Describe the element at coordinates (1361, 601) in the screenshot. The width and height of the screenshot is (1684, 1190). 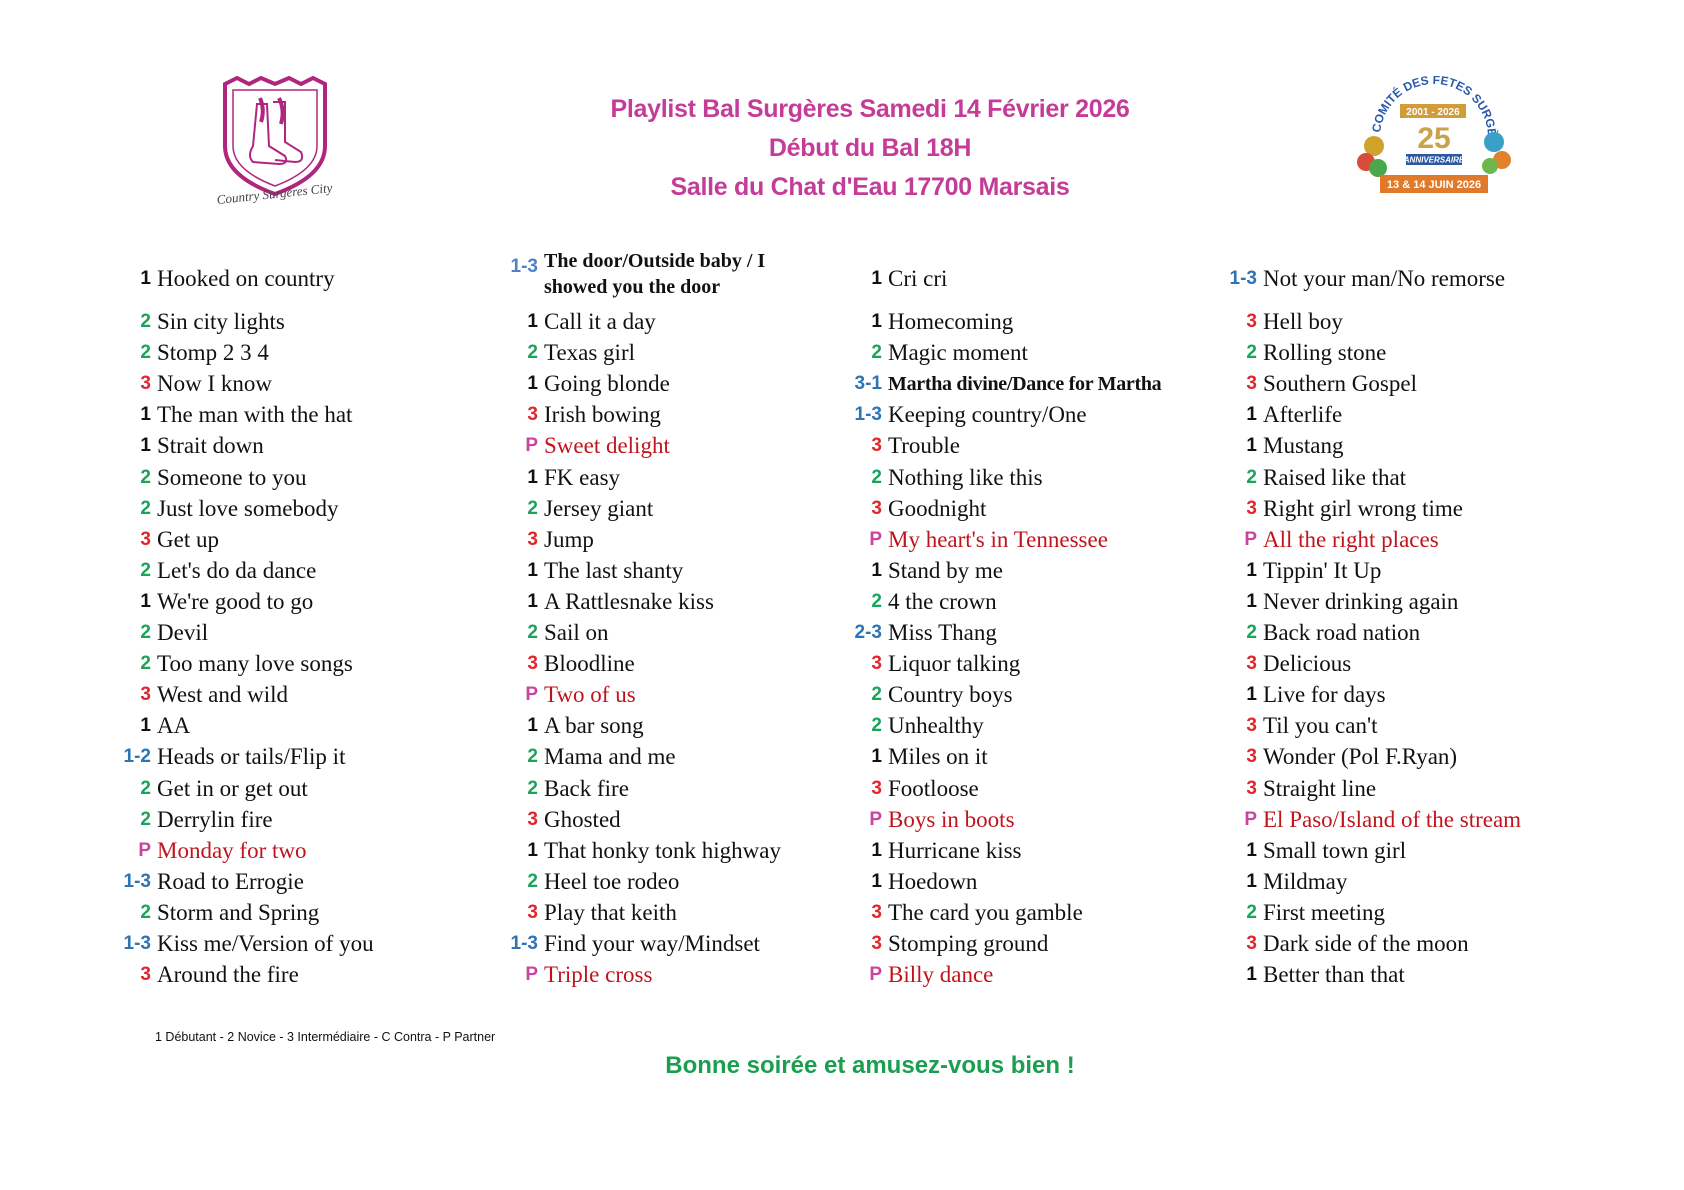
I see `song-title: Never drinking again` at that location.